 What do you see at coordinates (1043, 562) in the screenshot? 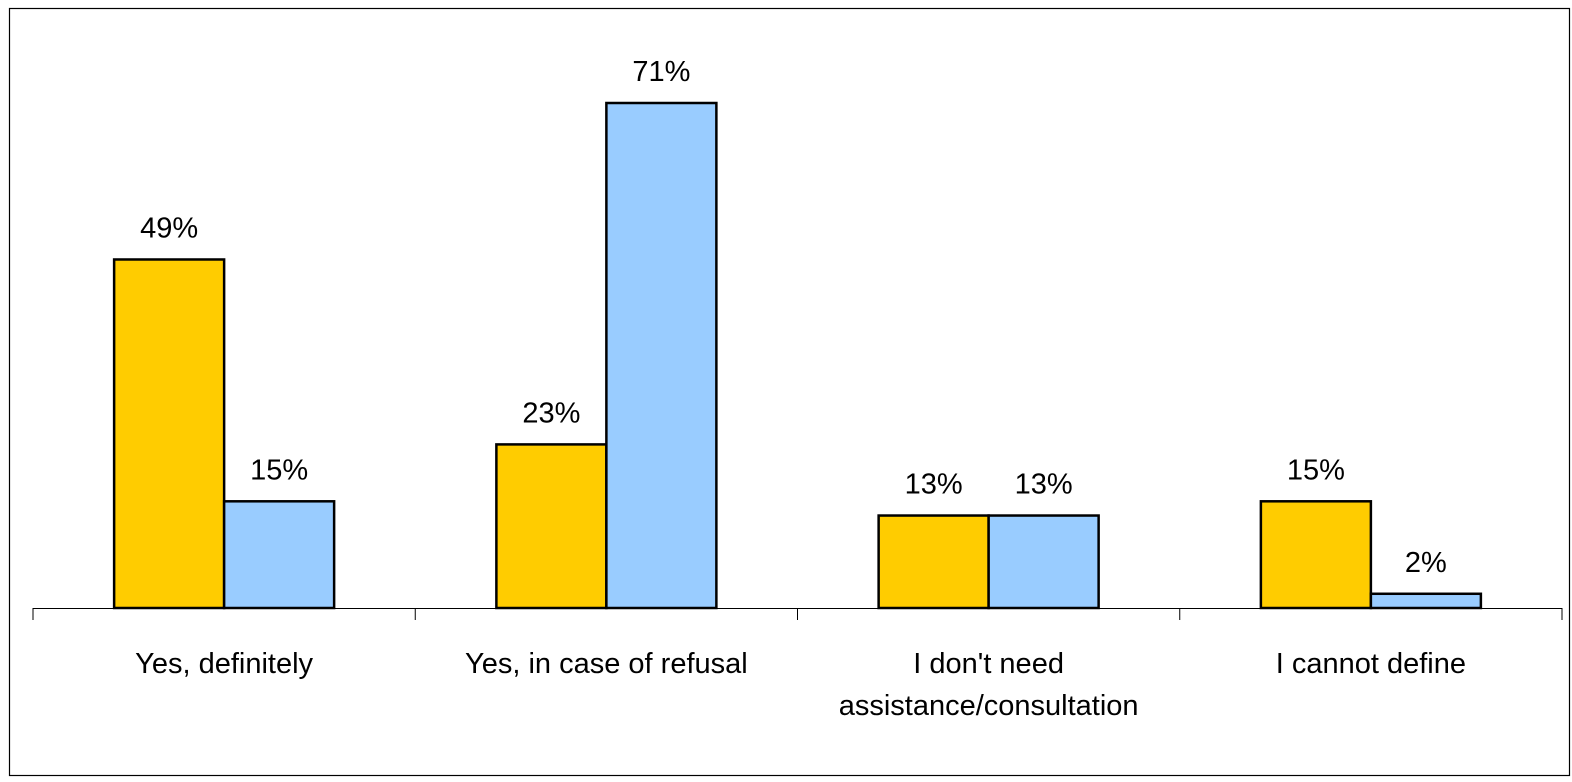
I see `bar-series2-cat3` at bounding box center [1043, 562].